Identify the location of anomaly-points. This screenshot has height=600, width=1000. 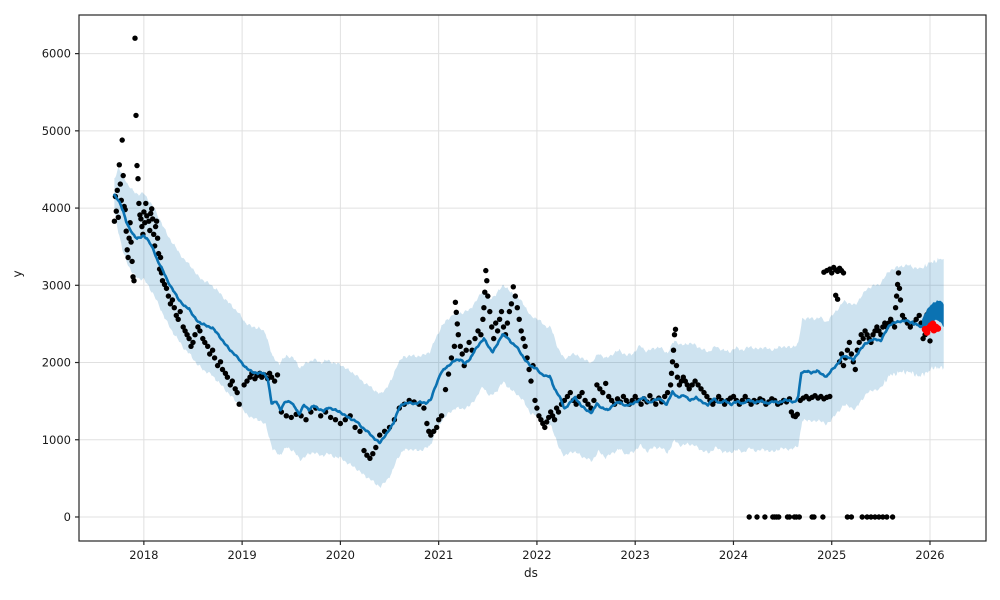
(931, 328).